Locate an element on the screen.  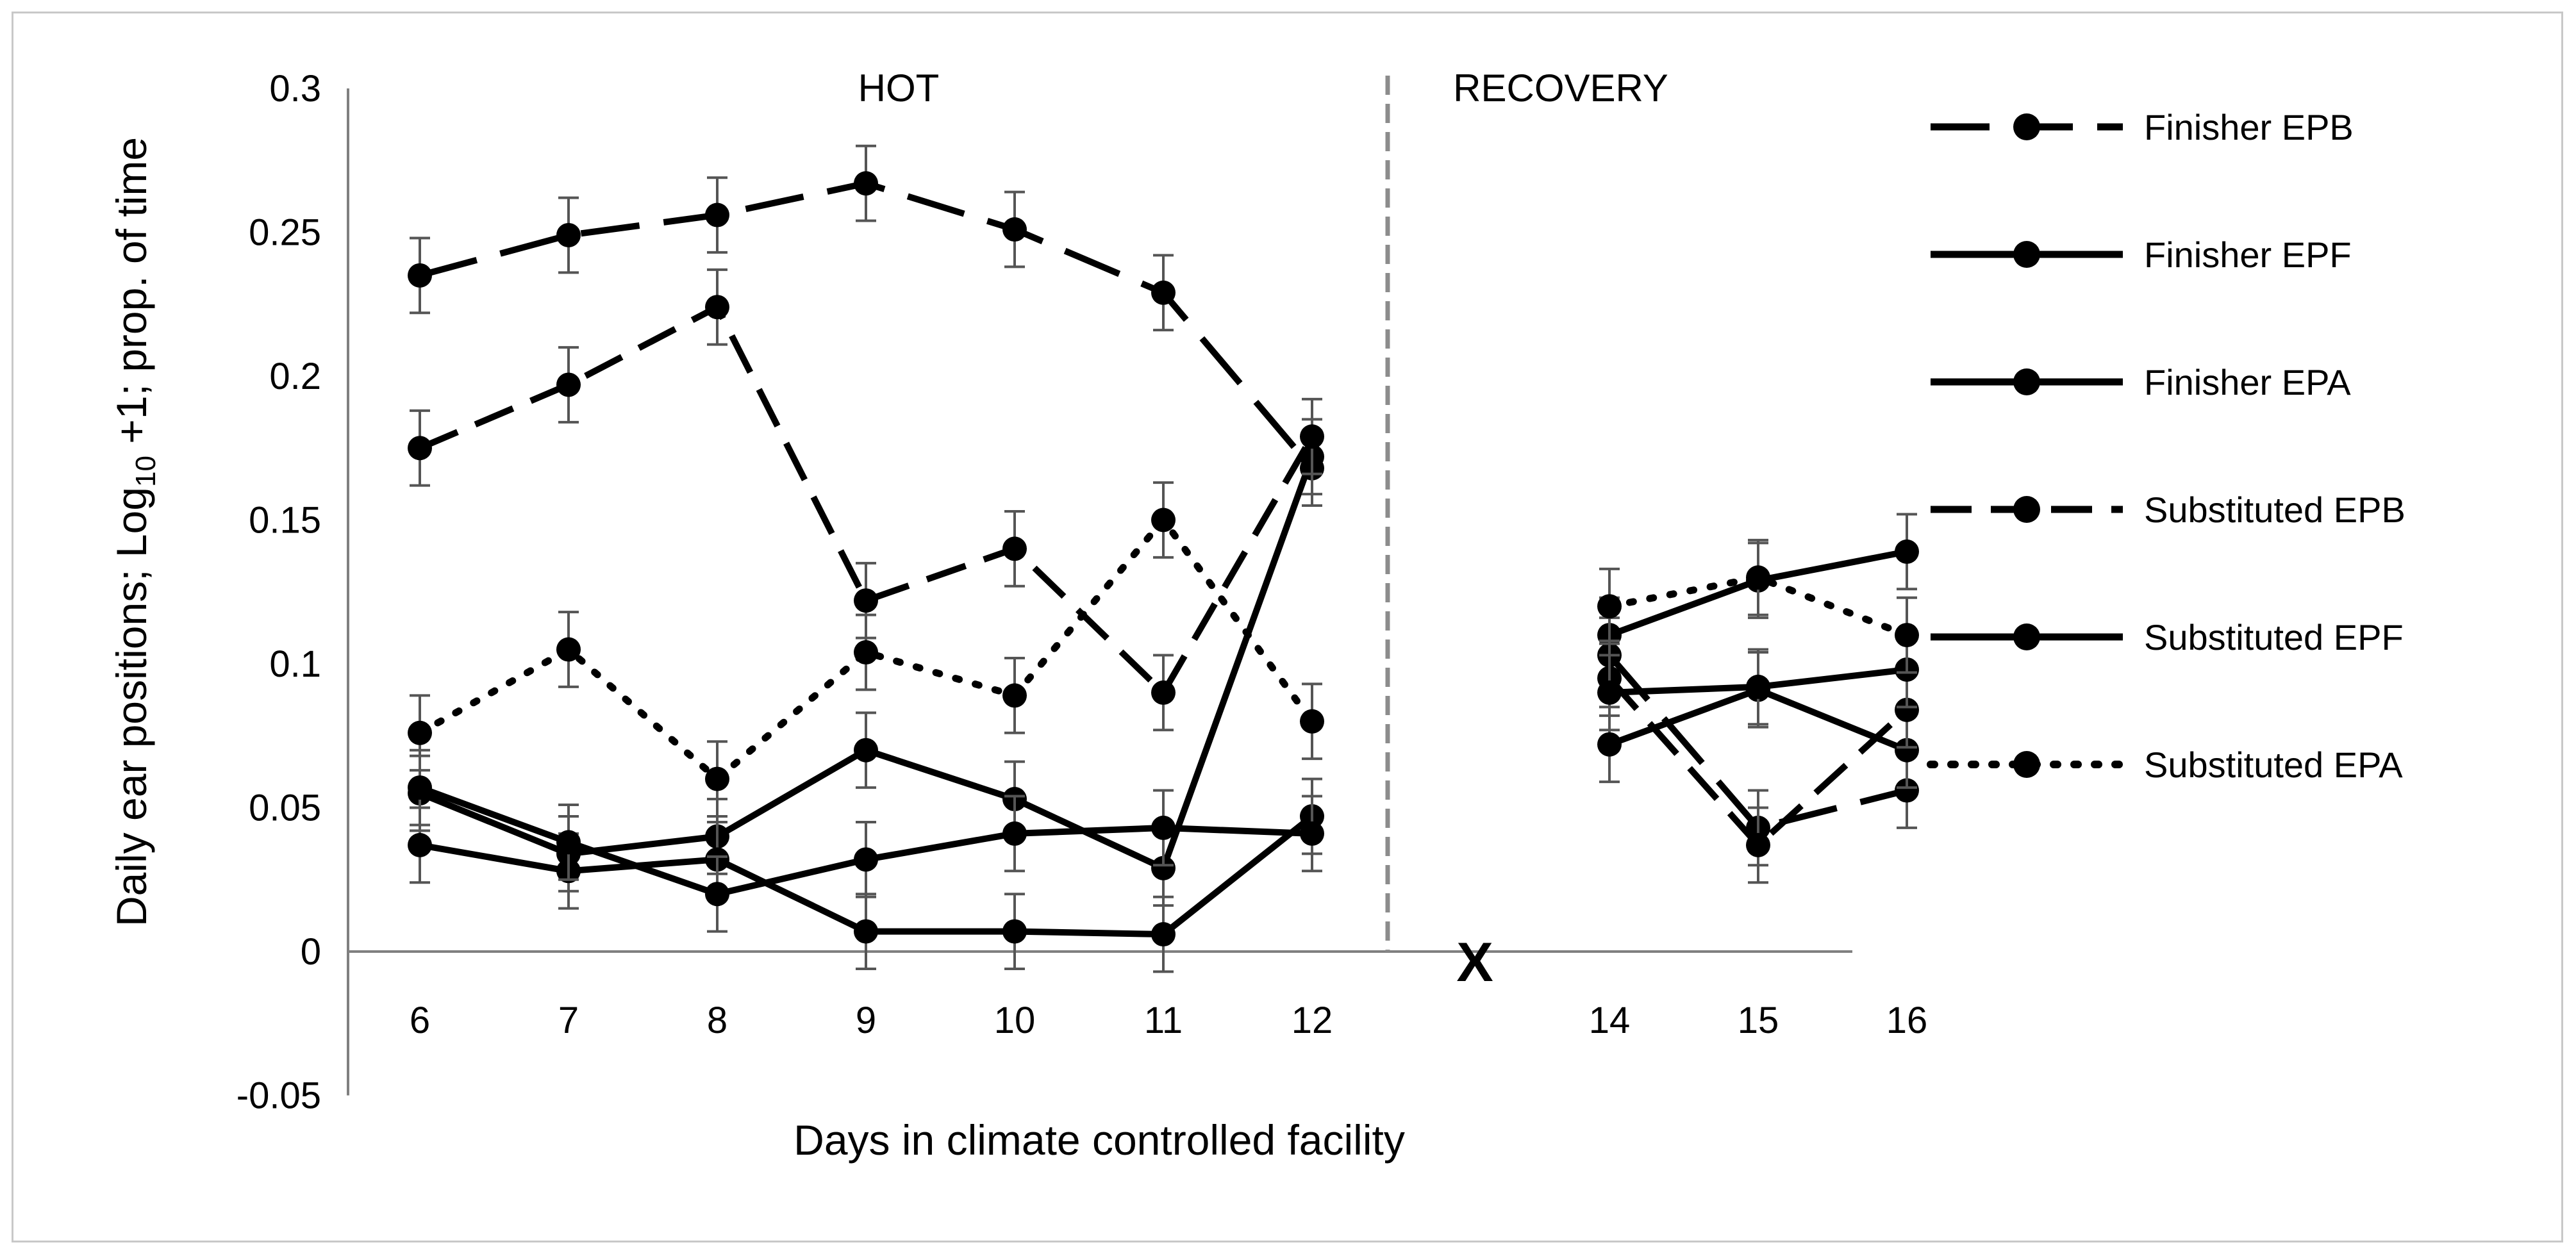
y-tick-label: -0.05 is located at coordinates (279, 1096).